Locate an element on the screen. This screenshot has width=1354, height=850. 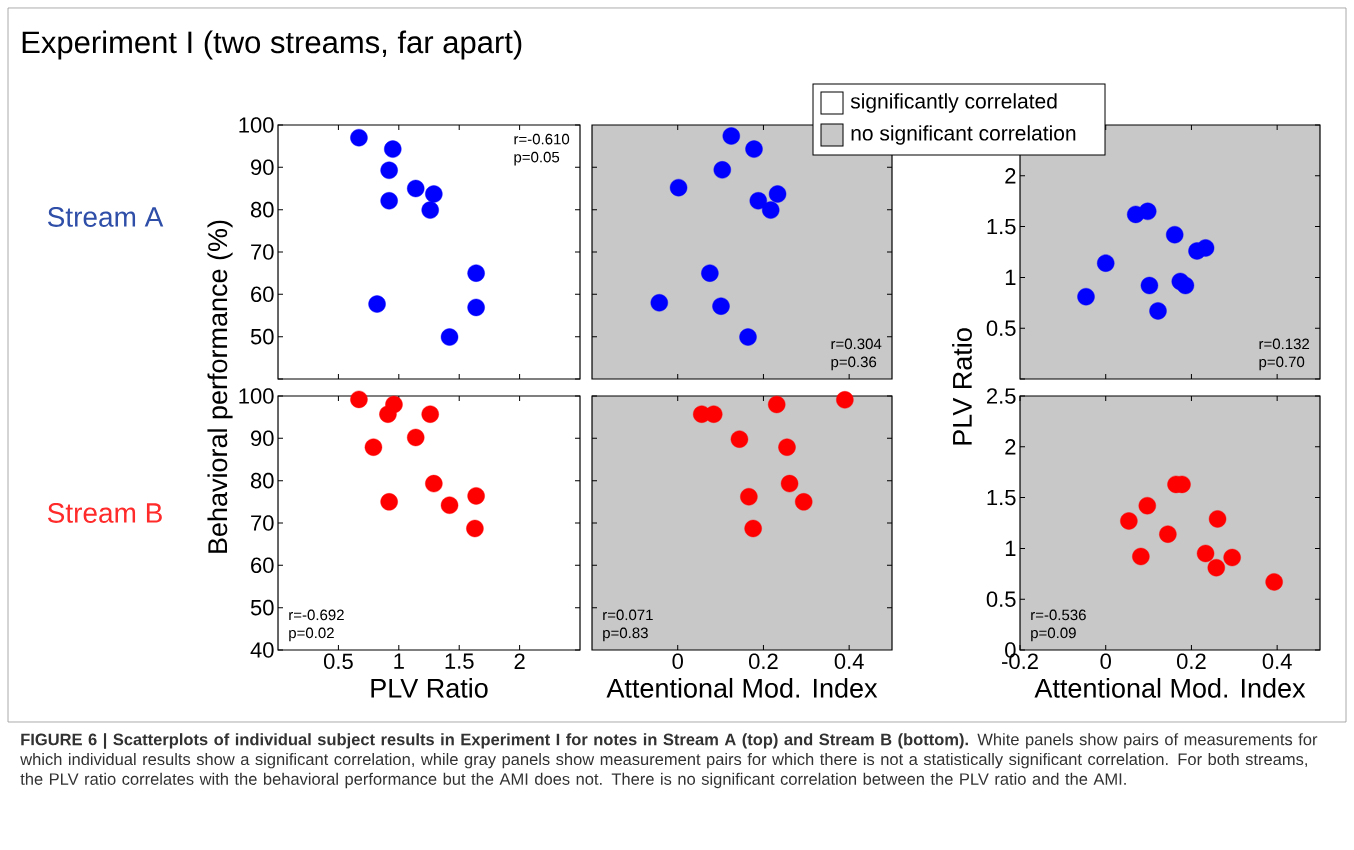
x-tick-label: 0.5 is located at coordinates (338, 661).